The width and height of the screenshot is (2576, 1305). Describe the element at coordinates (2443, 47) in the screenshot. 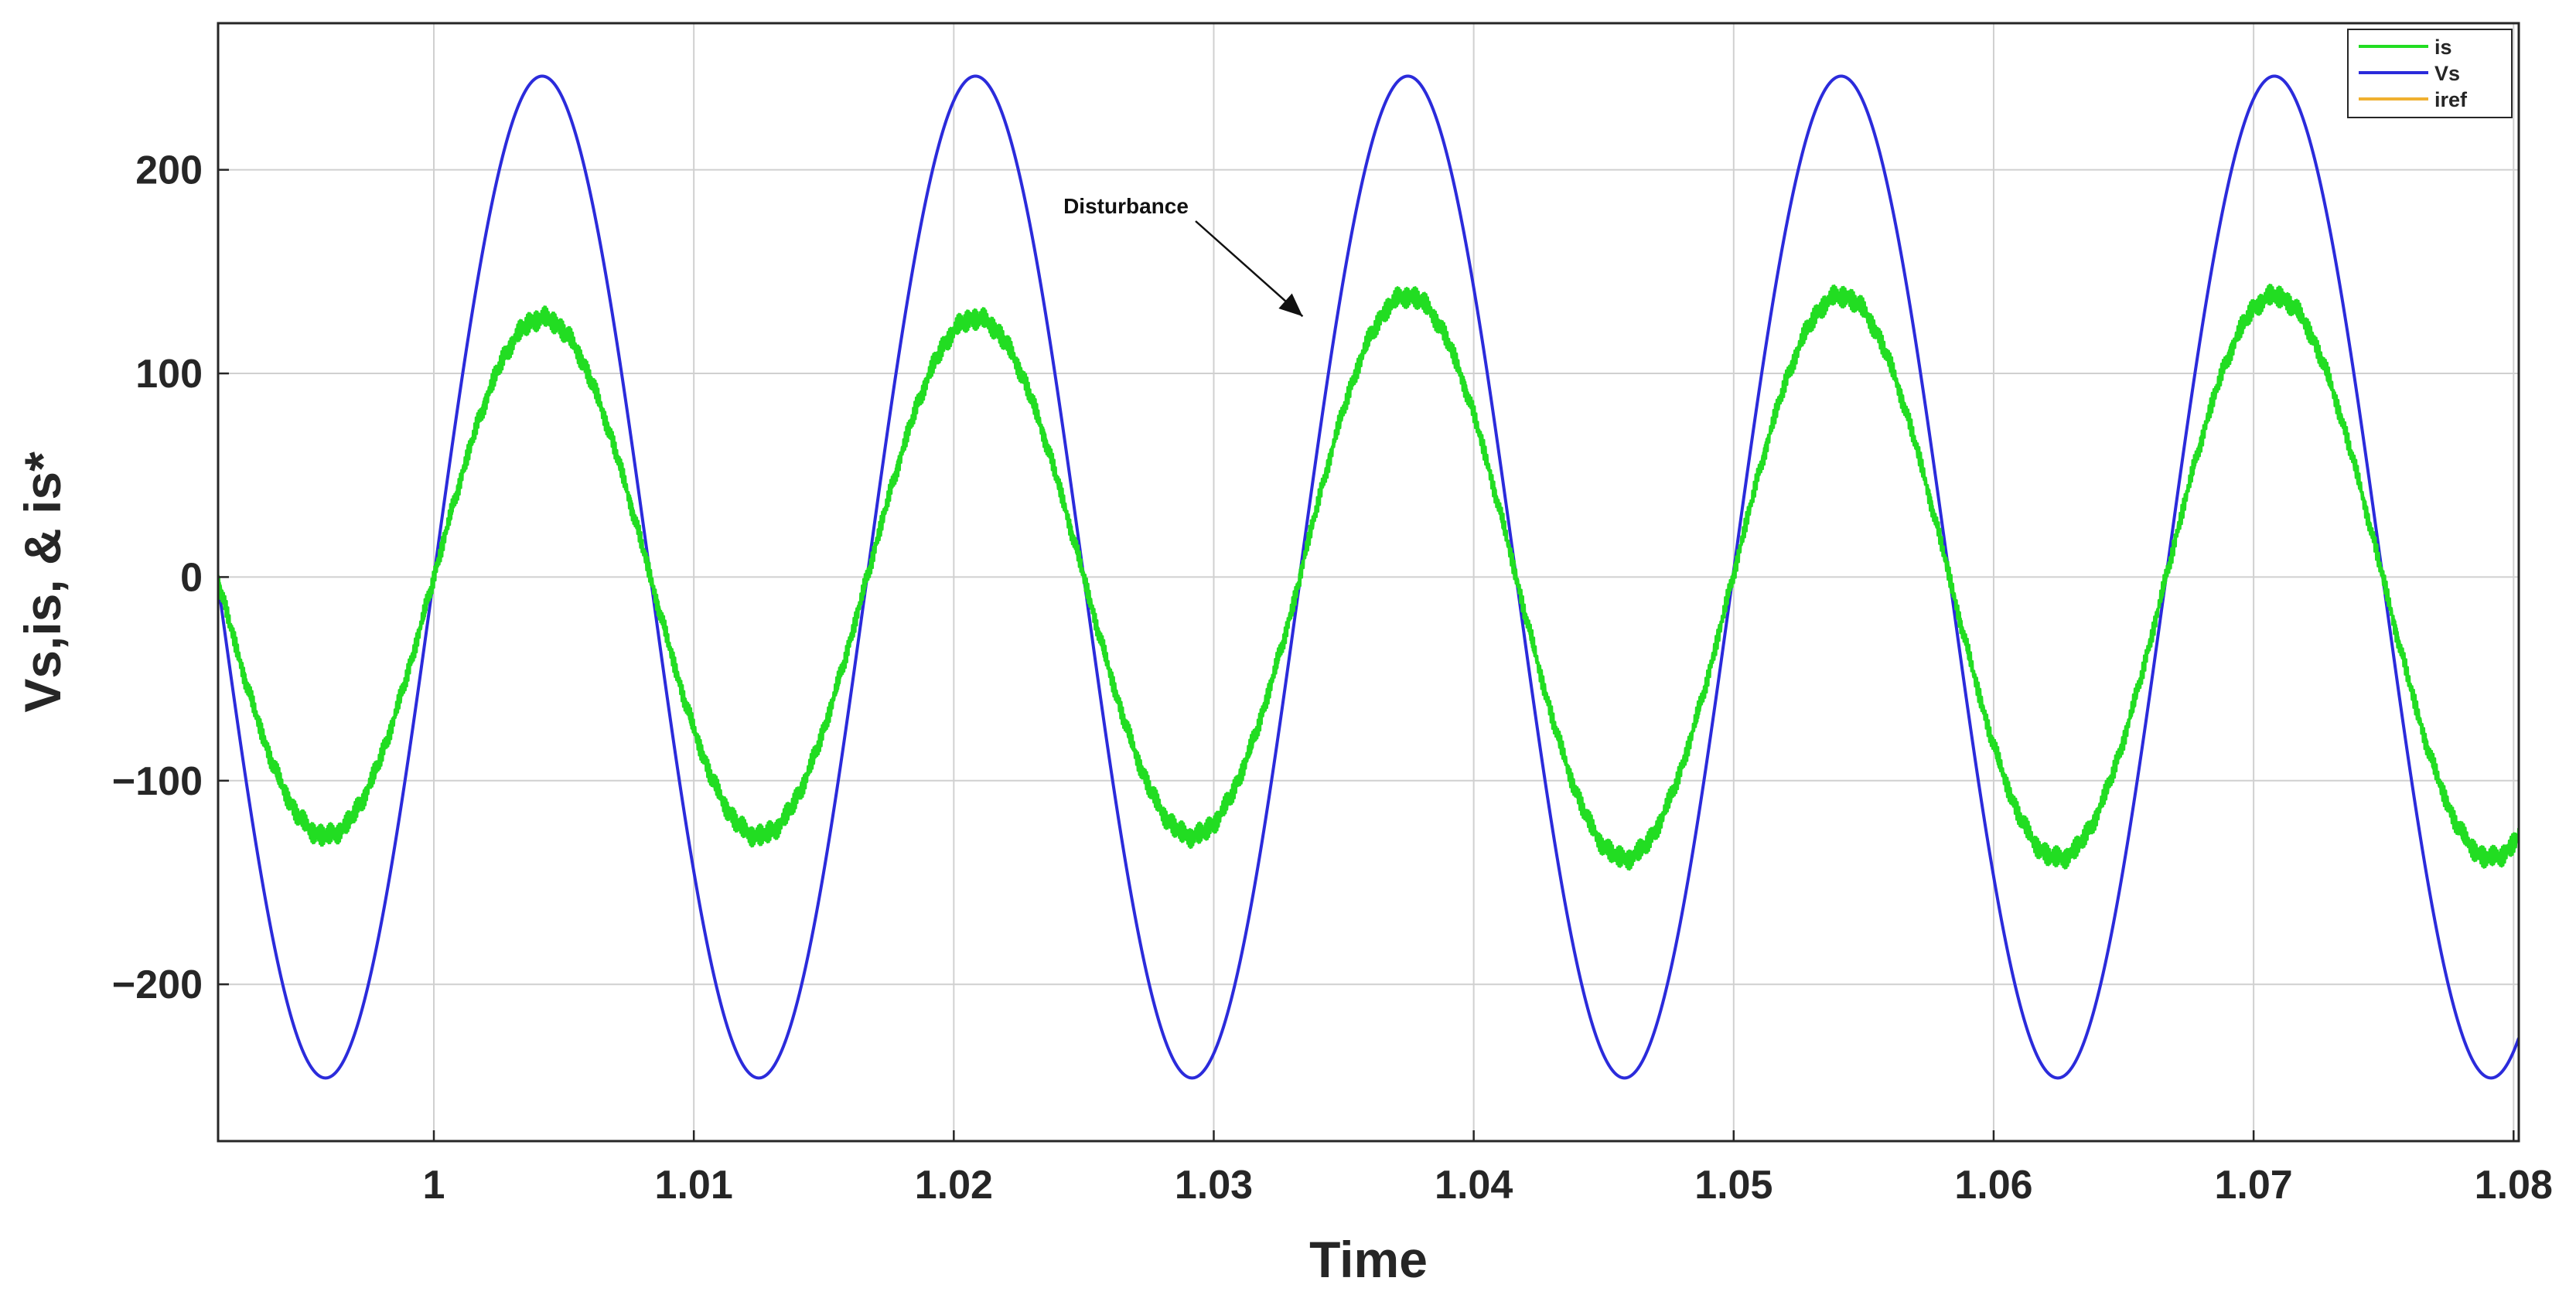

I see `legend-label-is: is` at that location.